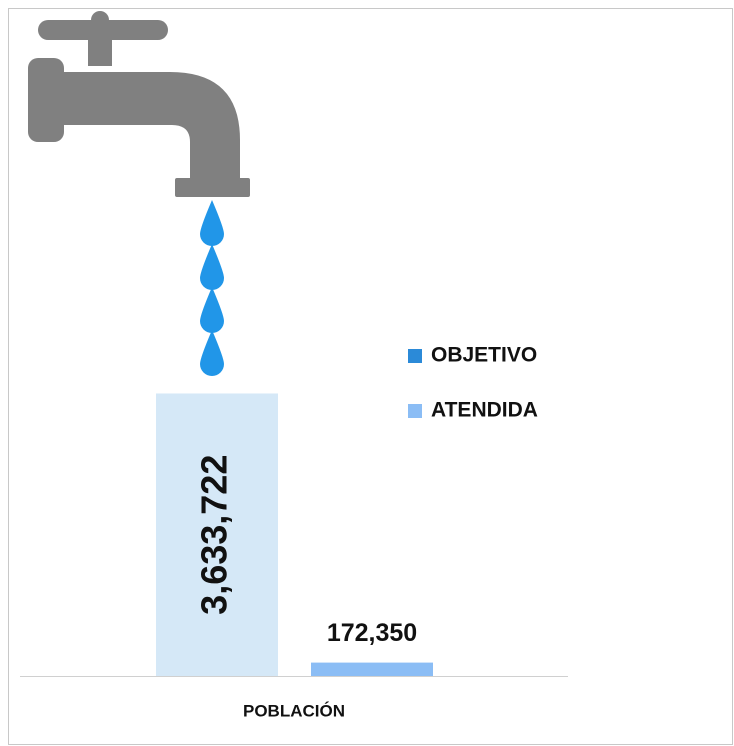 Image resolution: width=734 pixels, height=746 pixels. Describe the element at coordinates (372, 633) in the screenshot. I see `data-label: 172,350` at that location.